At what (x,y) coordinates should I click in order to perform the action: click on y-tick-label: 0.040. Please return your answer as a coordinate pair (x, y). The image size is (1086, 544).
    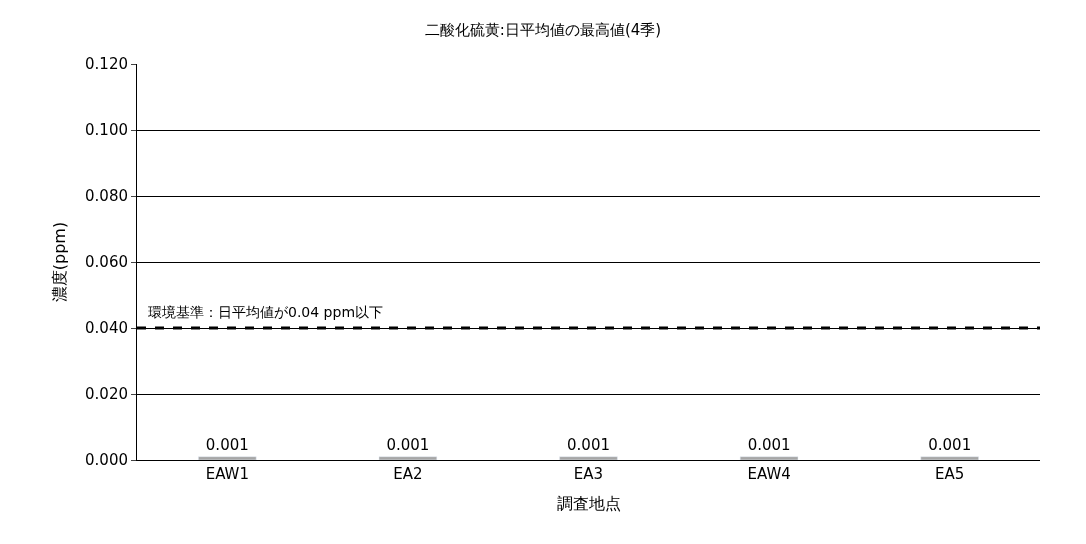
    Looking at the image, I should click on (106, 328).